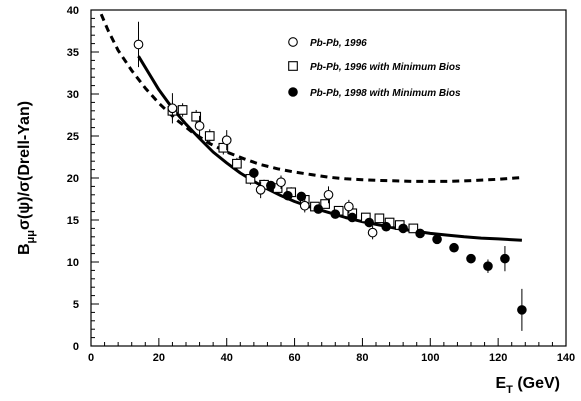  What do you see at coordinates (385, 93) in the screenshot?
I see `legend-label-2: Pb-Pb, 1998 with Minimum Bios` at bounding box center [385, 93].